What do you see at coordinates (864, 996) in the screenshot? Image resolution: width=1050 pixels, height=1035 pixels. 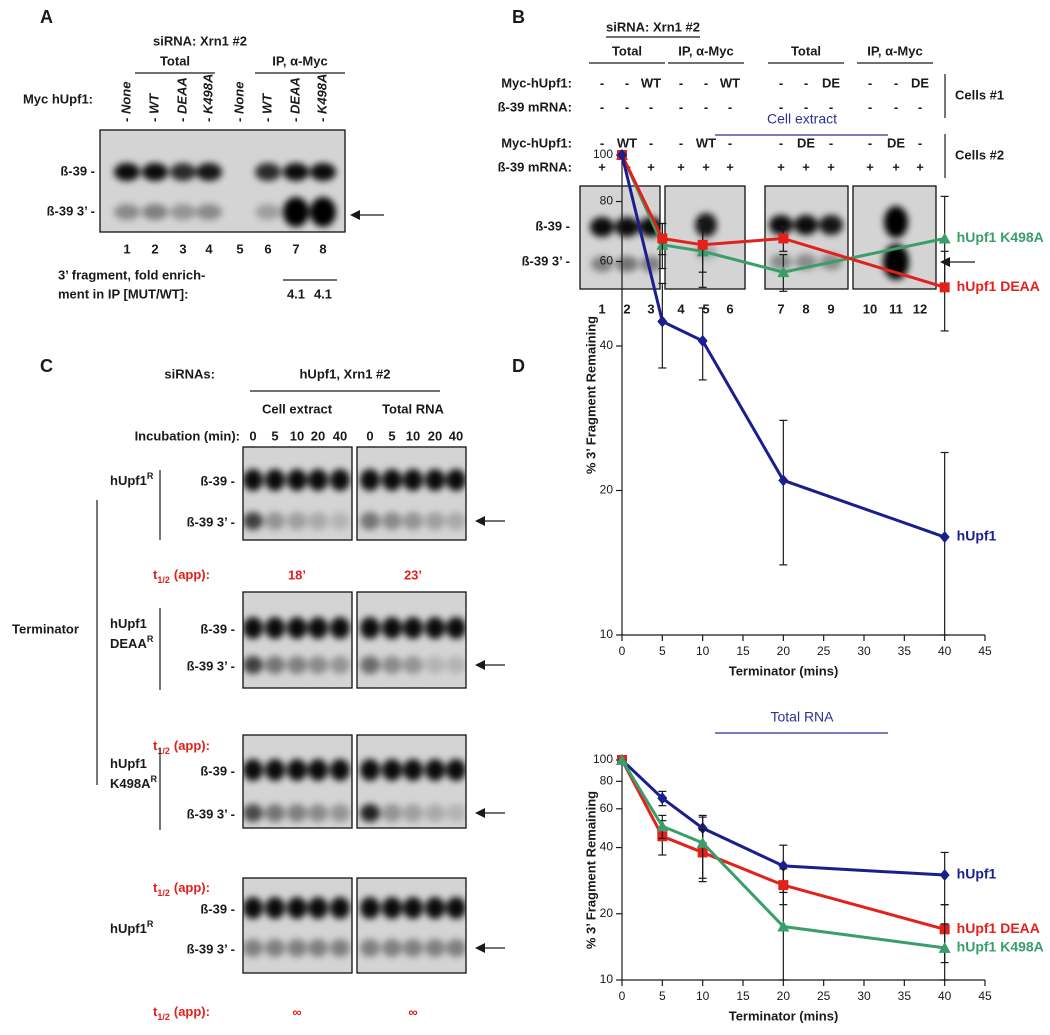 I see `x-tick-label: 30` at bounding box center [864, 996].